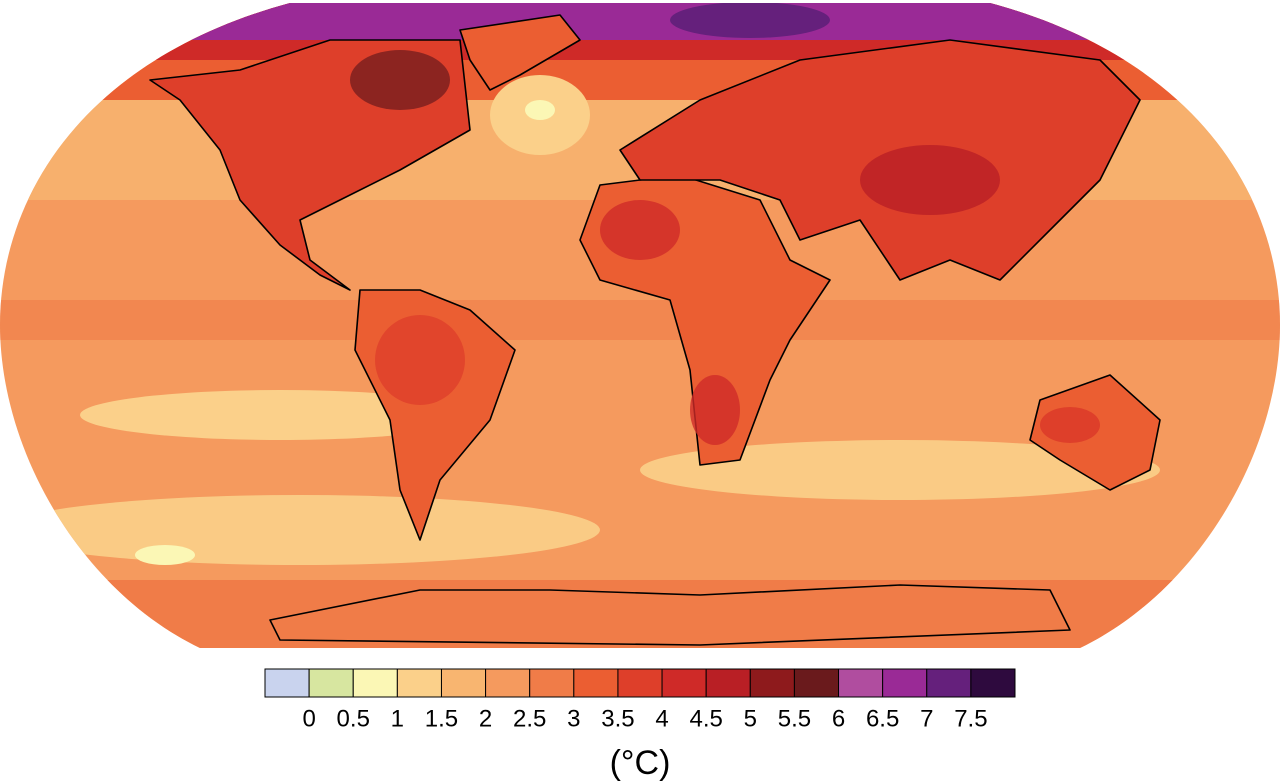  What do you see at coordinates (308, 718) in the screenshot?
I see `colorbar-tick-label: 0` at bounding box center [308, 718].